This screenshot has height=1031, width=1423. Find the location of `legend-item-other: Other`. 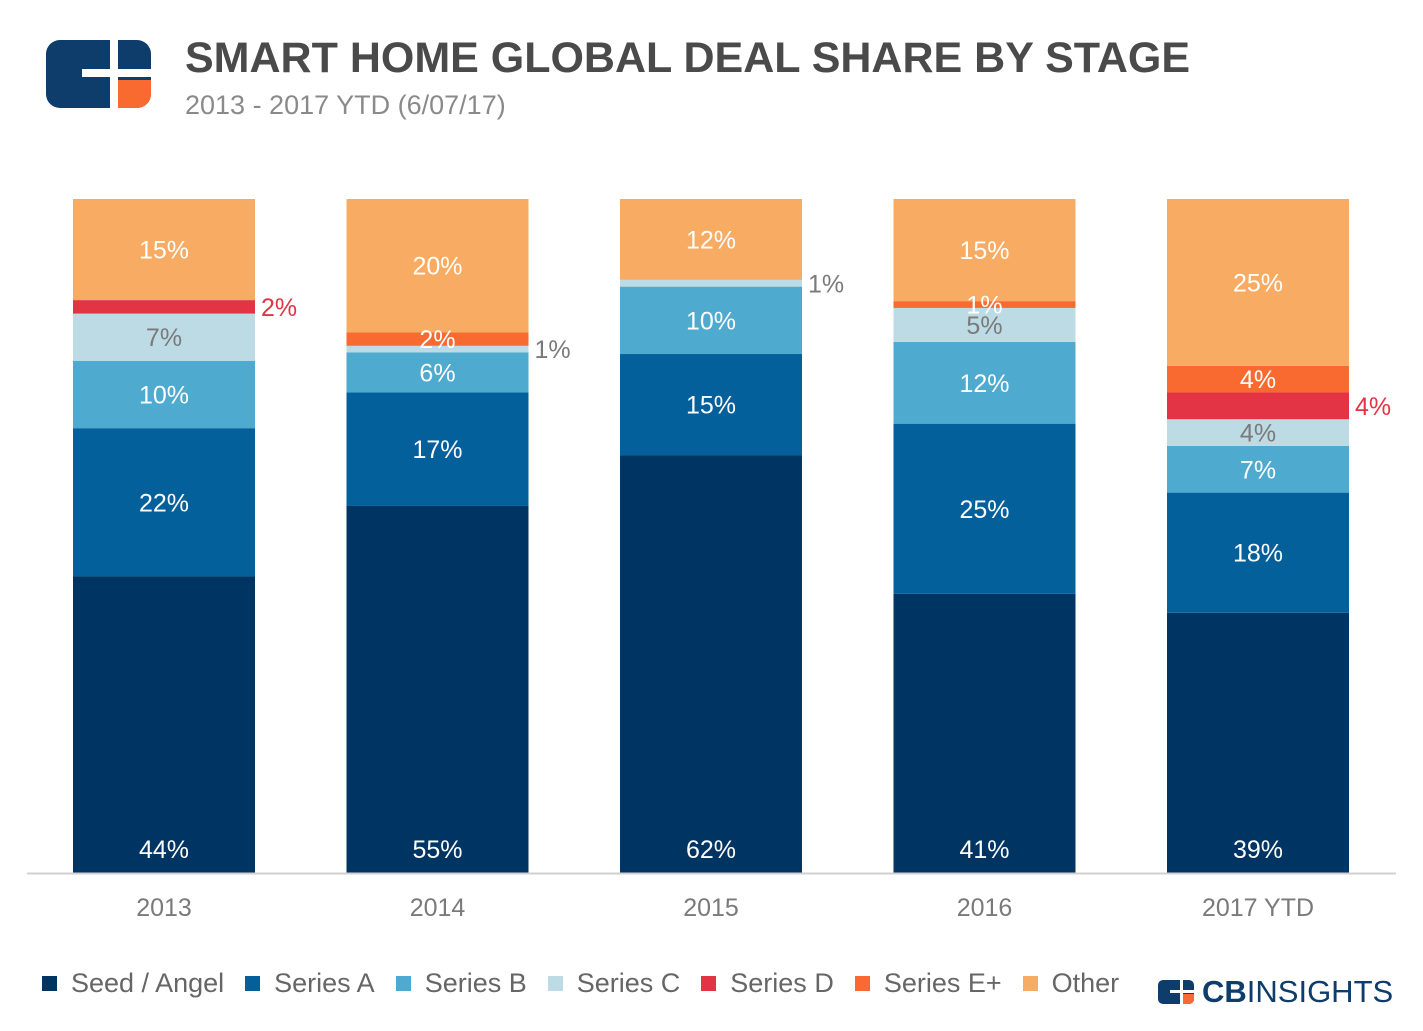

legend-item-other: Other is located at coordinates (1071, 983).